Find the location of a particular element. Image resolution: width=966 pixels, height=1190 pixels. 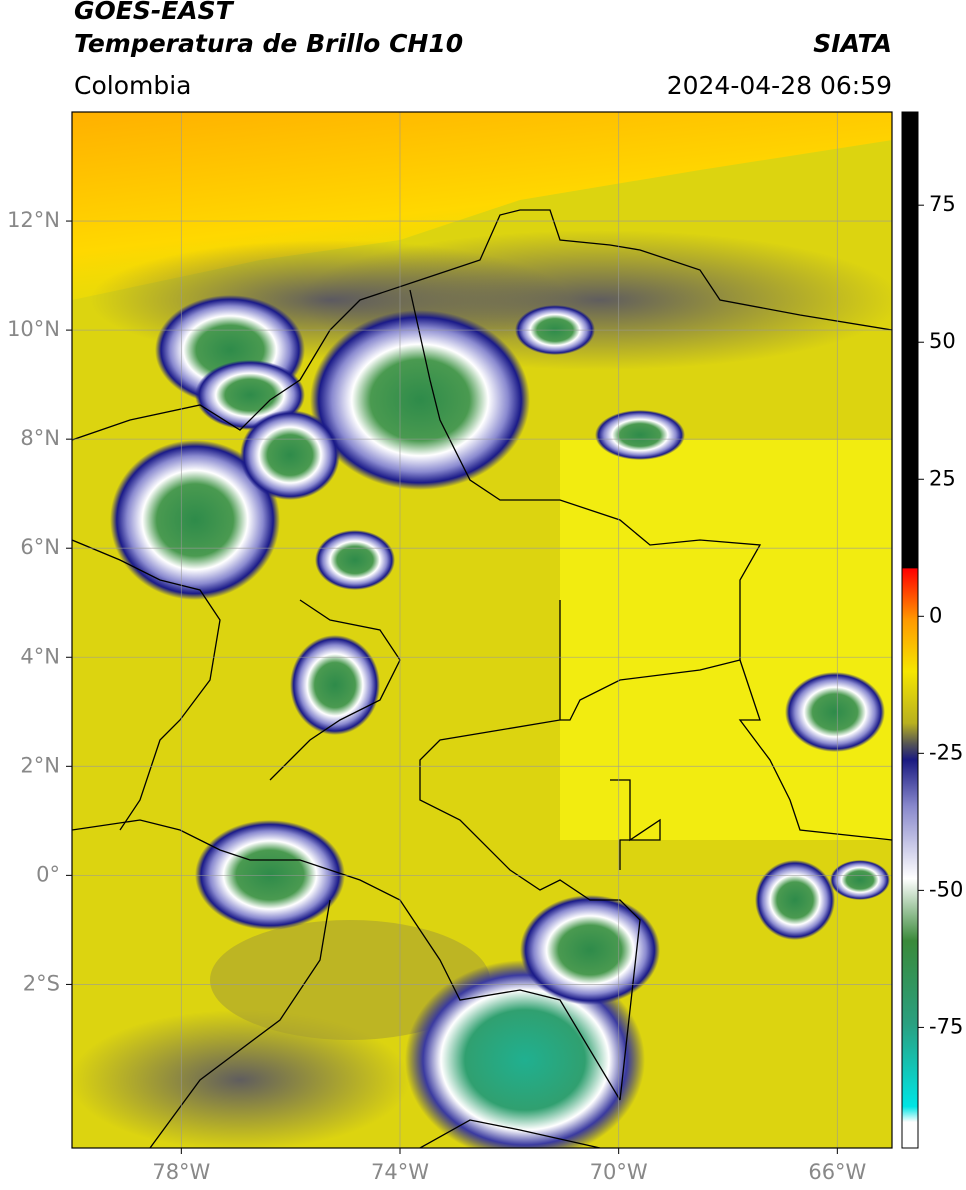

y-tick-label: 10°N is located at coordinates (33, 329).